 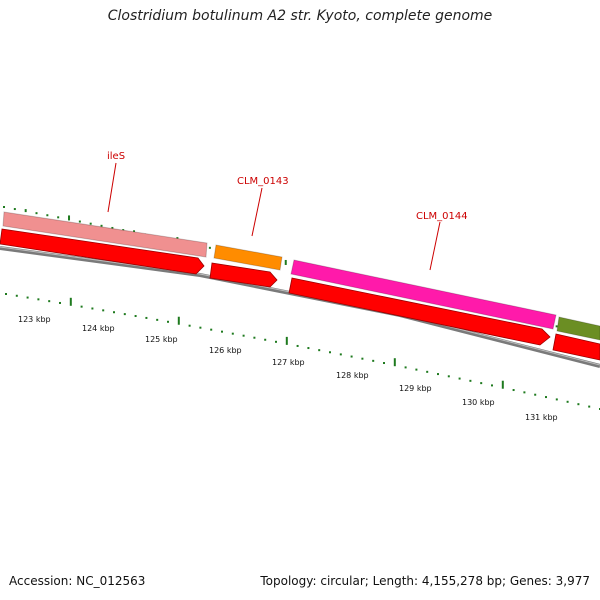 I want to click on tick-label: 123 kbp, so click(x=34, y=319).